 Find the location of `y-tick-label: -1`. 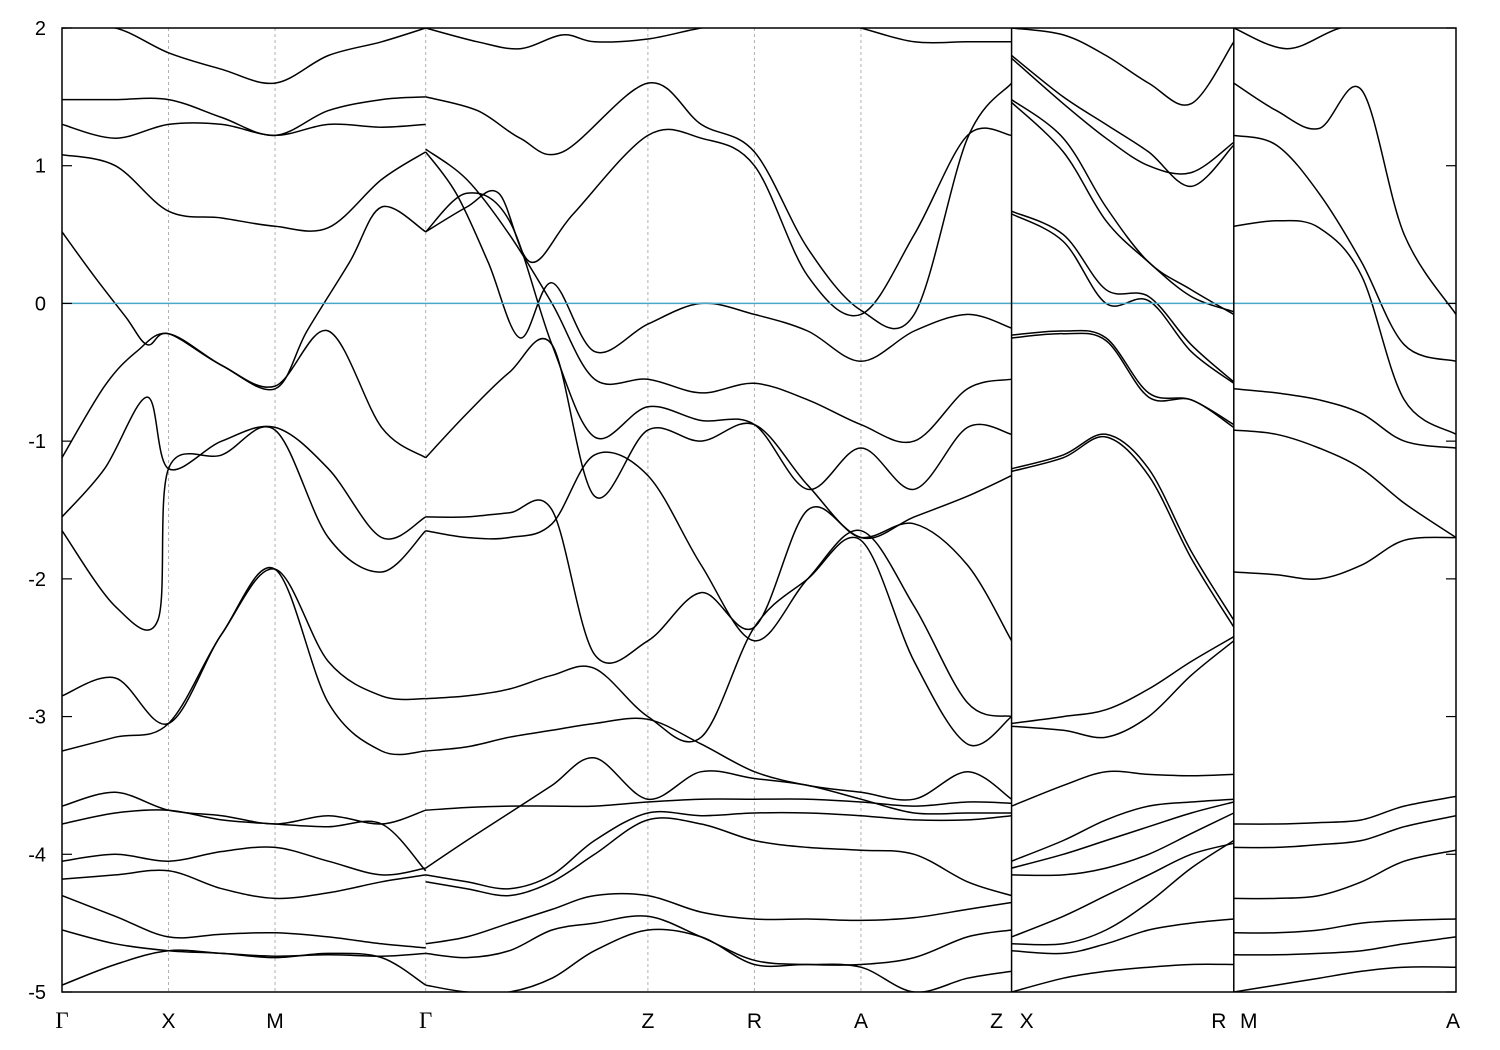

y-tick-label: -1 is located at coordinates (37, 442).